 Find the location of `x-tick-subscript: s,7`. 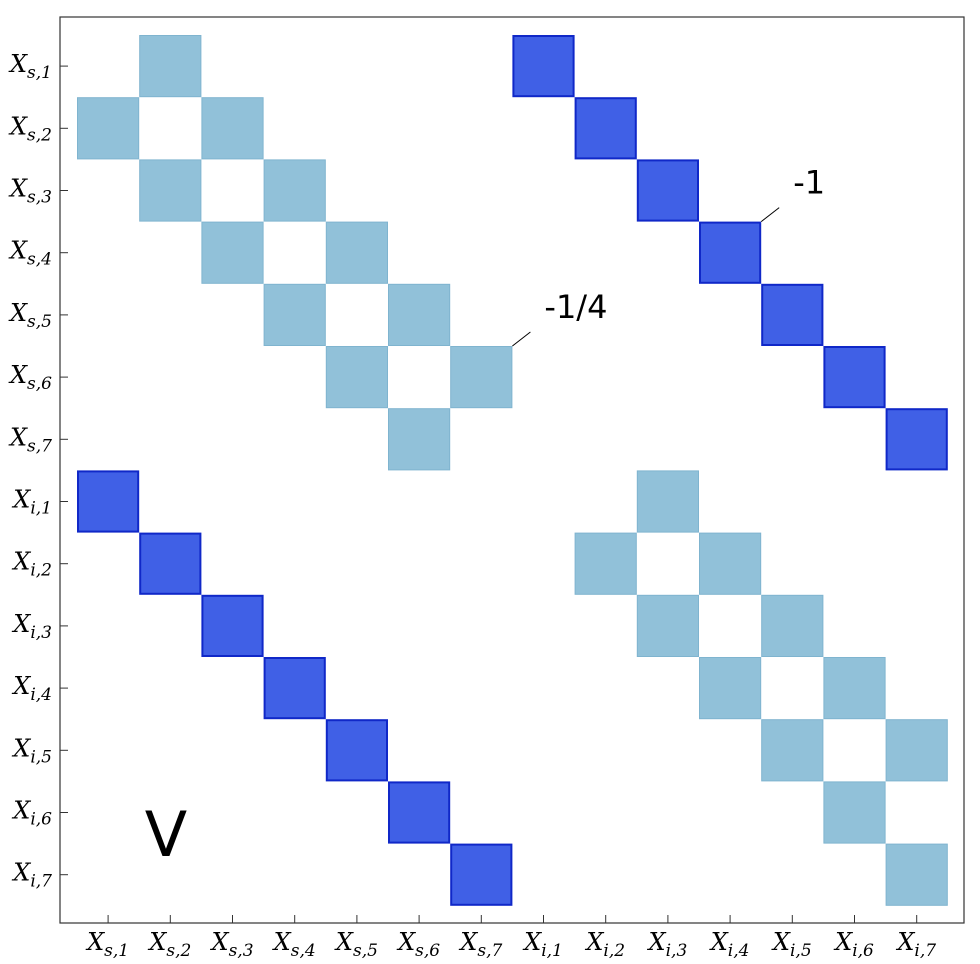

x-tick-subscript: s,7 is located at coordinates (489, 951).